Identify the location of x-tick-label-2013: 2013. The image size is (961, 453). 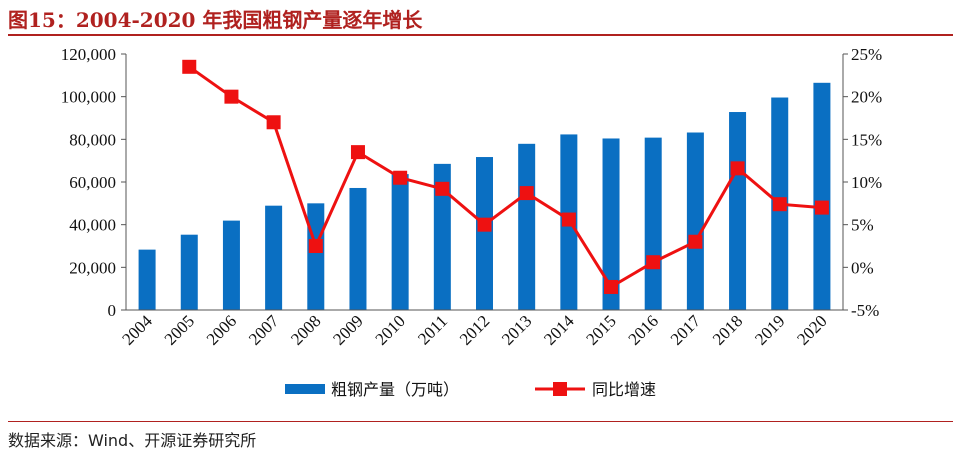
(516, 329).